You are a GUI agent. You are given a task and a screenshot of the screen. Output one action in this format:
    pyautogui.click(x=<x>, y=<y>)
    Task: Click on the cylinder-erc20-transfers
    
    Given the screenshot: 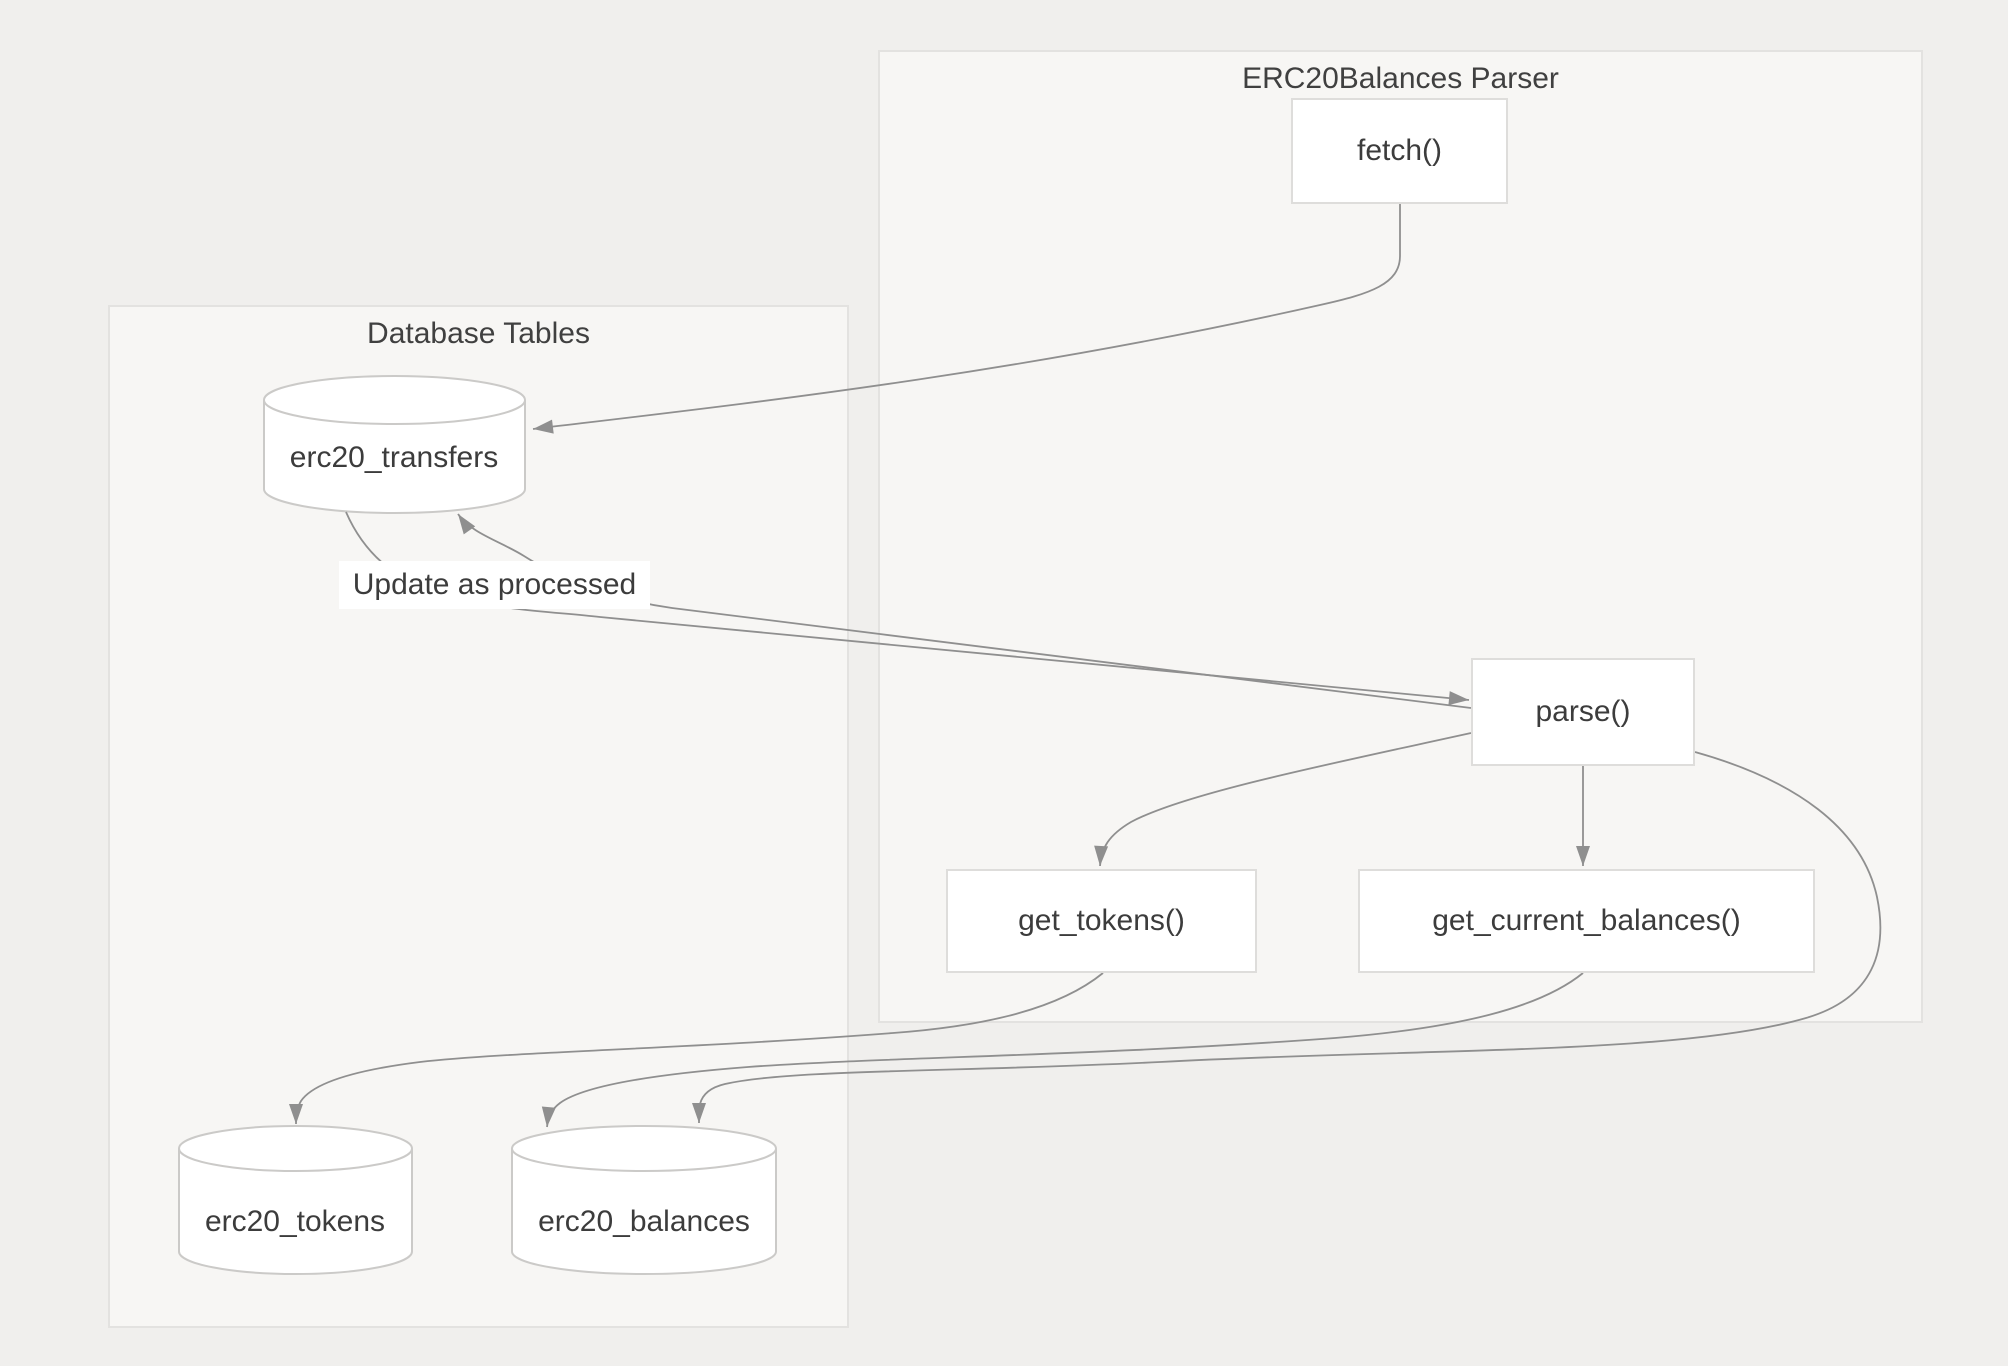 What is the action you would take?
    pyautogui.click(x=394, y=444)
    